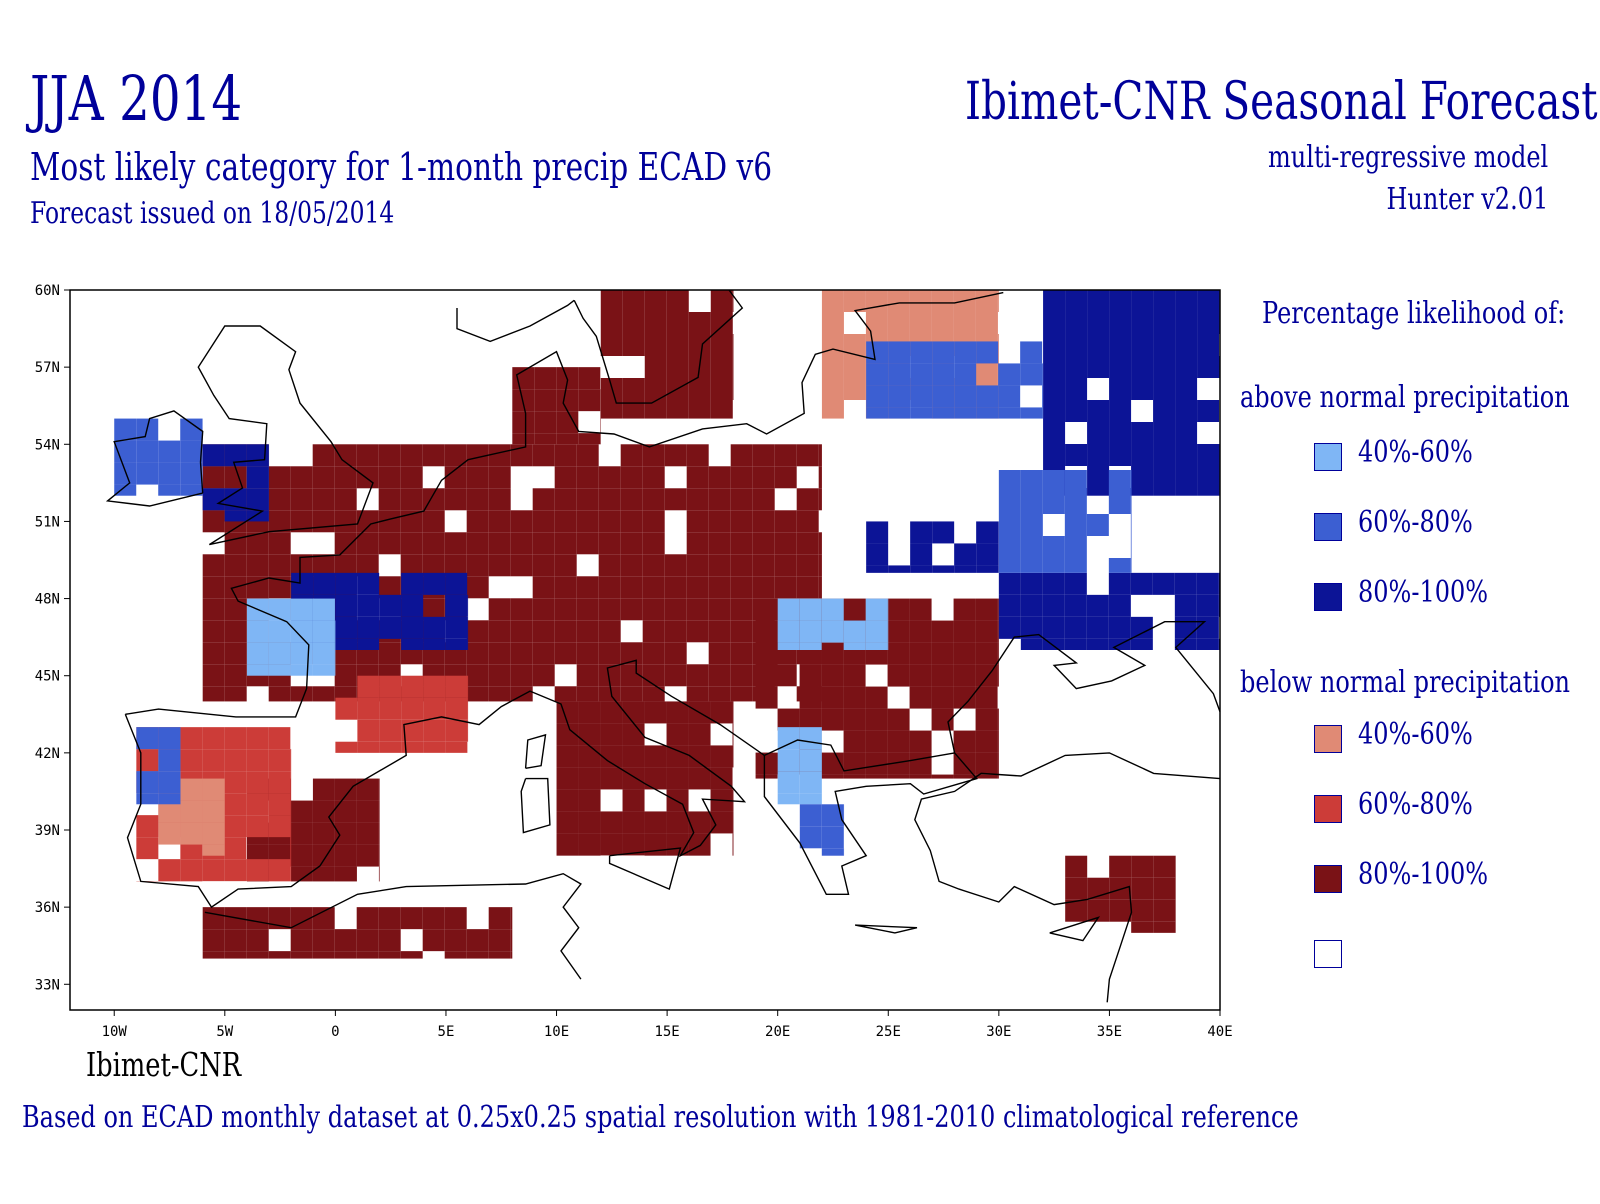 Image resolution: width=1600 pixels, height=1204 pixels. Describe the element at coordinates (1415, 522) in the screenshot. I see `legend-label-above-1: 60%-80%` at that location.